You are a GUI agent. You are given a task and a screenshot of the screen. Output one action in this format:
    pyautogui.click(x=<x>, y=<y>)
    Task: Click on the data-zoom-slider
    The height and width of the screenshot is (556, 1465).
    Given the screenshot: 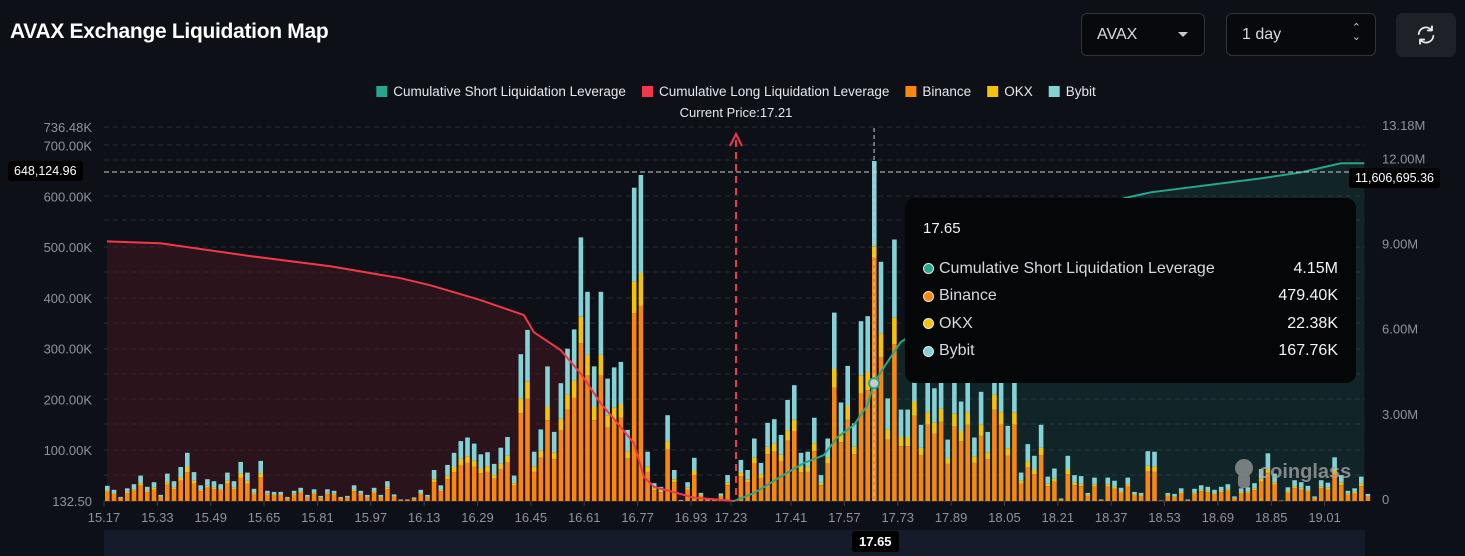 What is the action you would take?
    pyautogui.click(x=734, y=543)
    